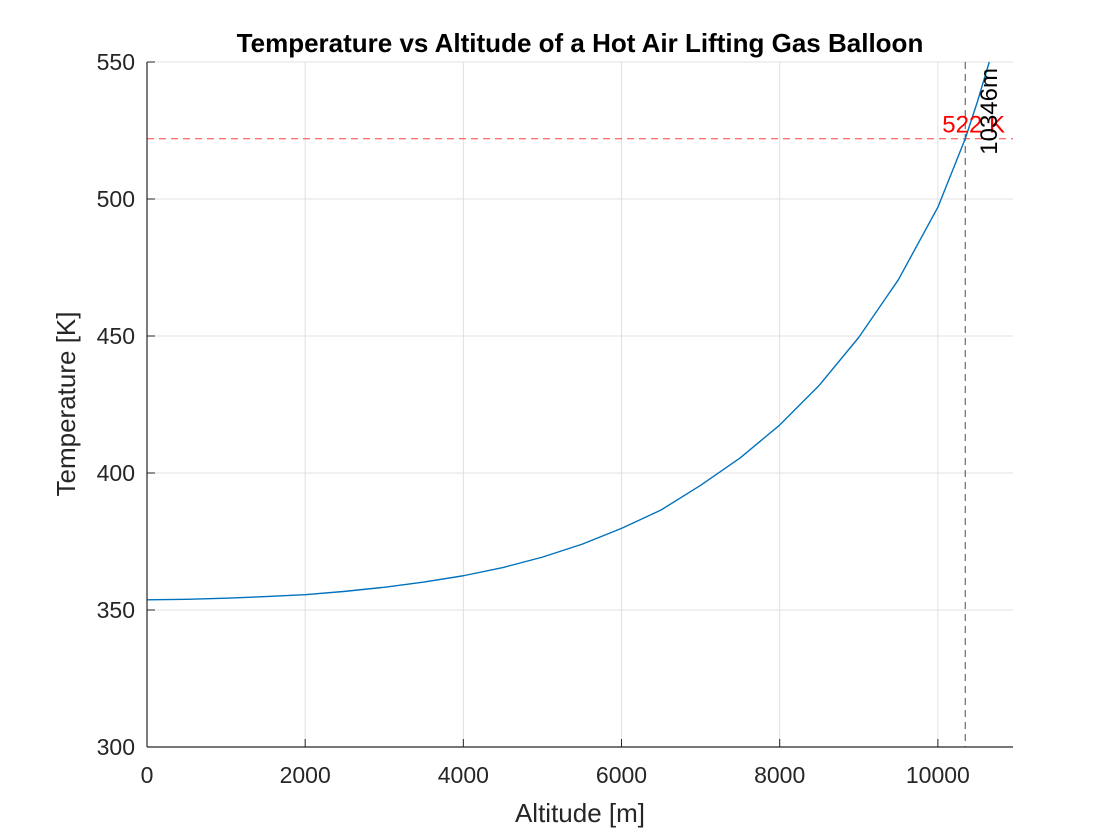  What do you see at coordinates (116, 336) in the screenshot?
I see `y-tick-label: 450` at bounding box center [116, 336].